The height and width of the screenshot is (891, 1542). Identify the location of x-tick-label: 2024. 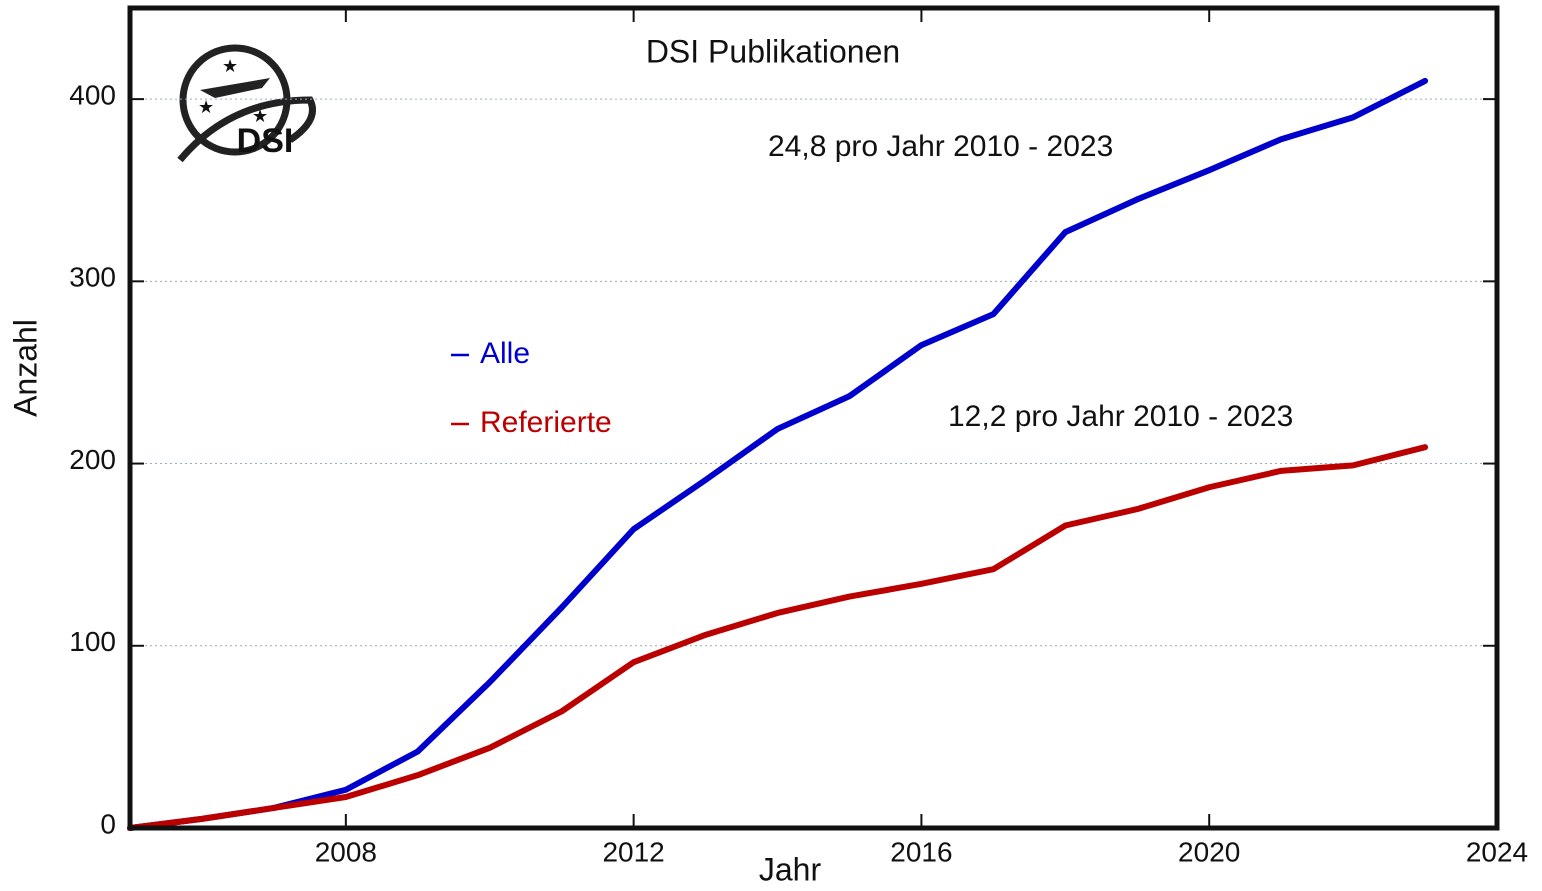
(1497, 851).